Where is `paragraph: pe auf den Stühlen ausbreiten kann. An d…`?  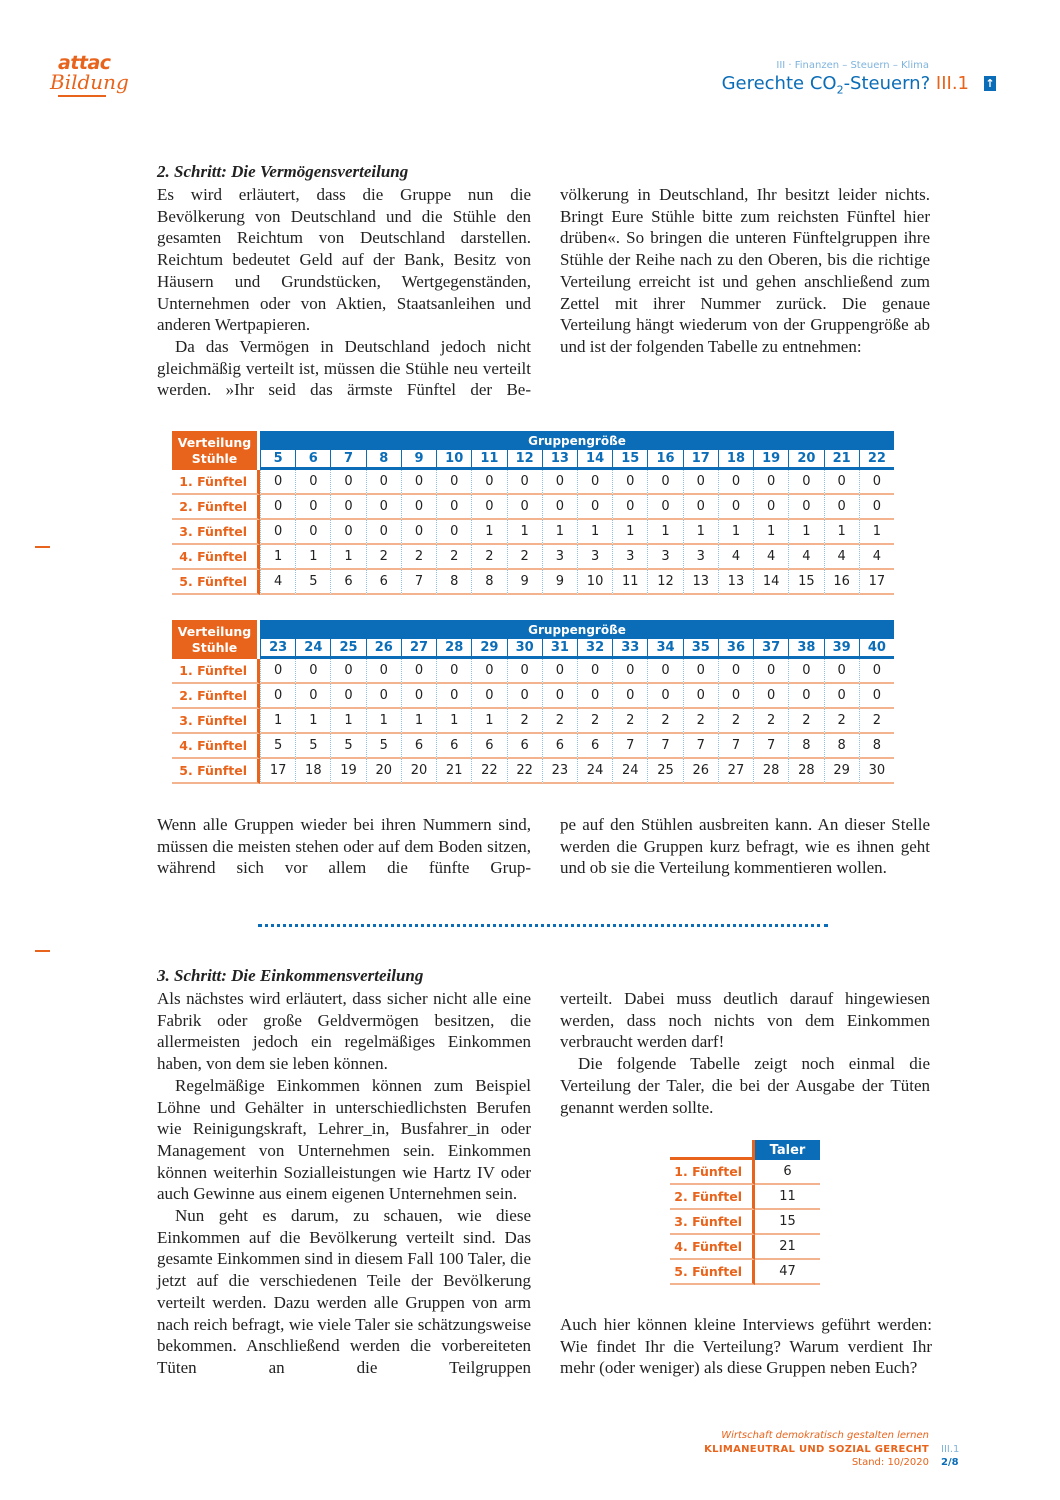
paragraph: pe auf den Stühlen ausbreiten kann. An d… is located at coordinates (745, 846).